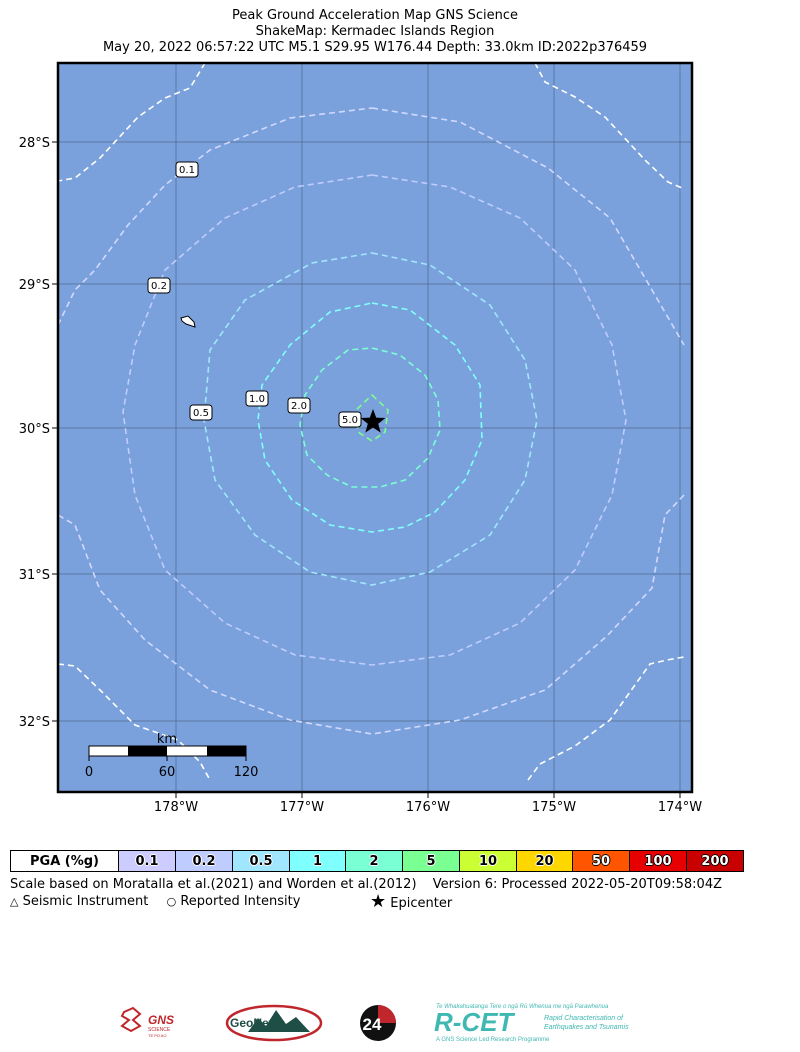  Describe the element at coordinates (715, 861) in the screenshot. I see `legend-cell-200: 200` at that location.